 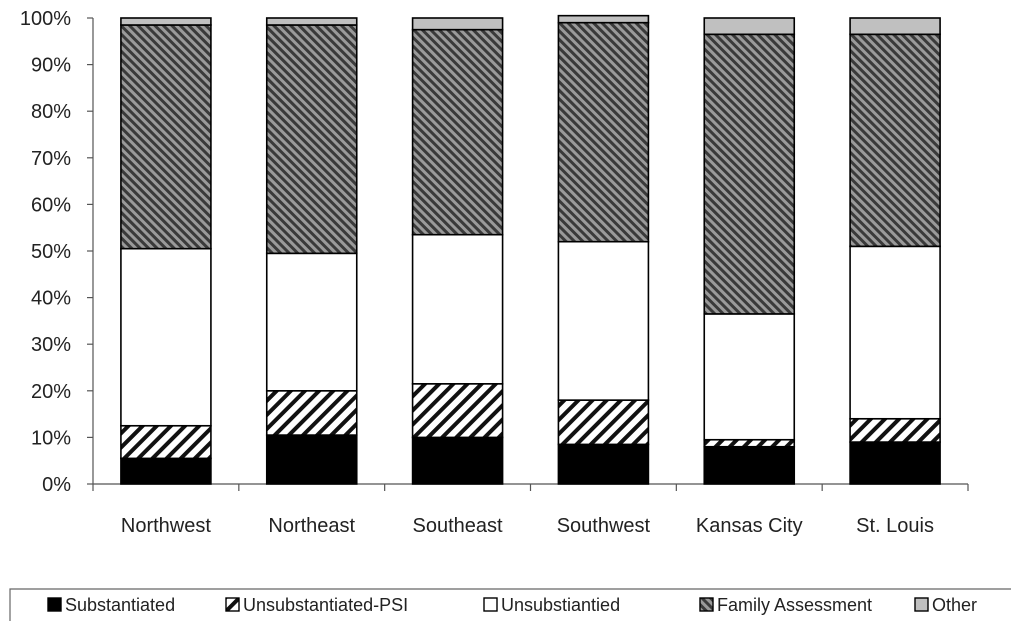 I want to click on x-category-label: Northeast, so click(x=311, y=526).